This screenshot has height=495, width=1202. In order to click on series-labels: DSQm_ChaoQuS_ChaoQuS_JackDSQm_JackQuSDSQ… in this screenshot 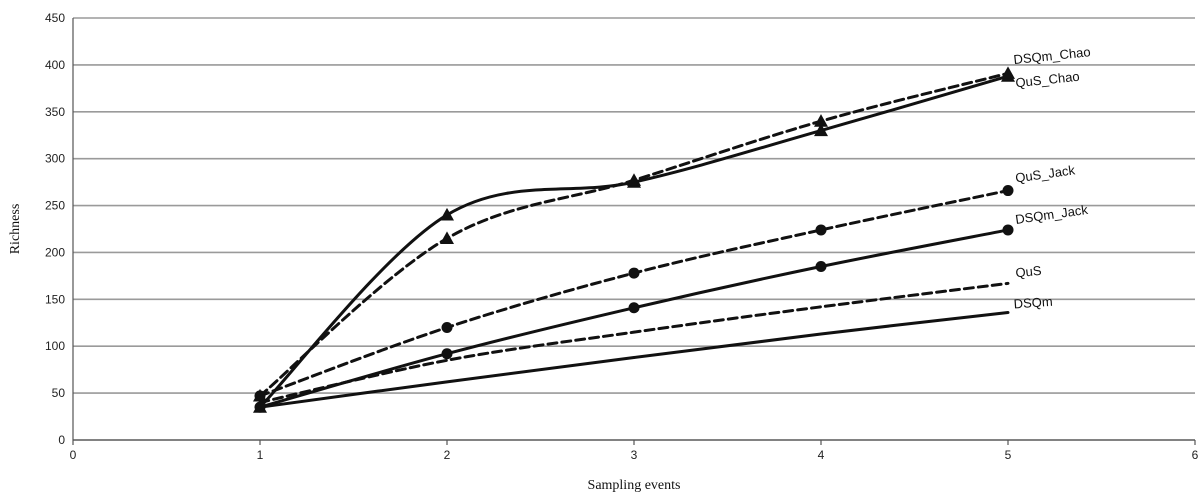, I will do `click(1052, 177)`.